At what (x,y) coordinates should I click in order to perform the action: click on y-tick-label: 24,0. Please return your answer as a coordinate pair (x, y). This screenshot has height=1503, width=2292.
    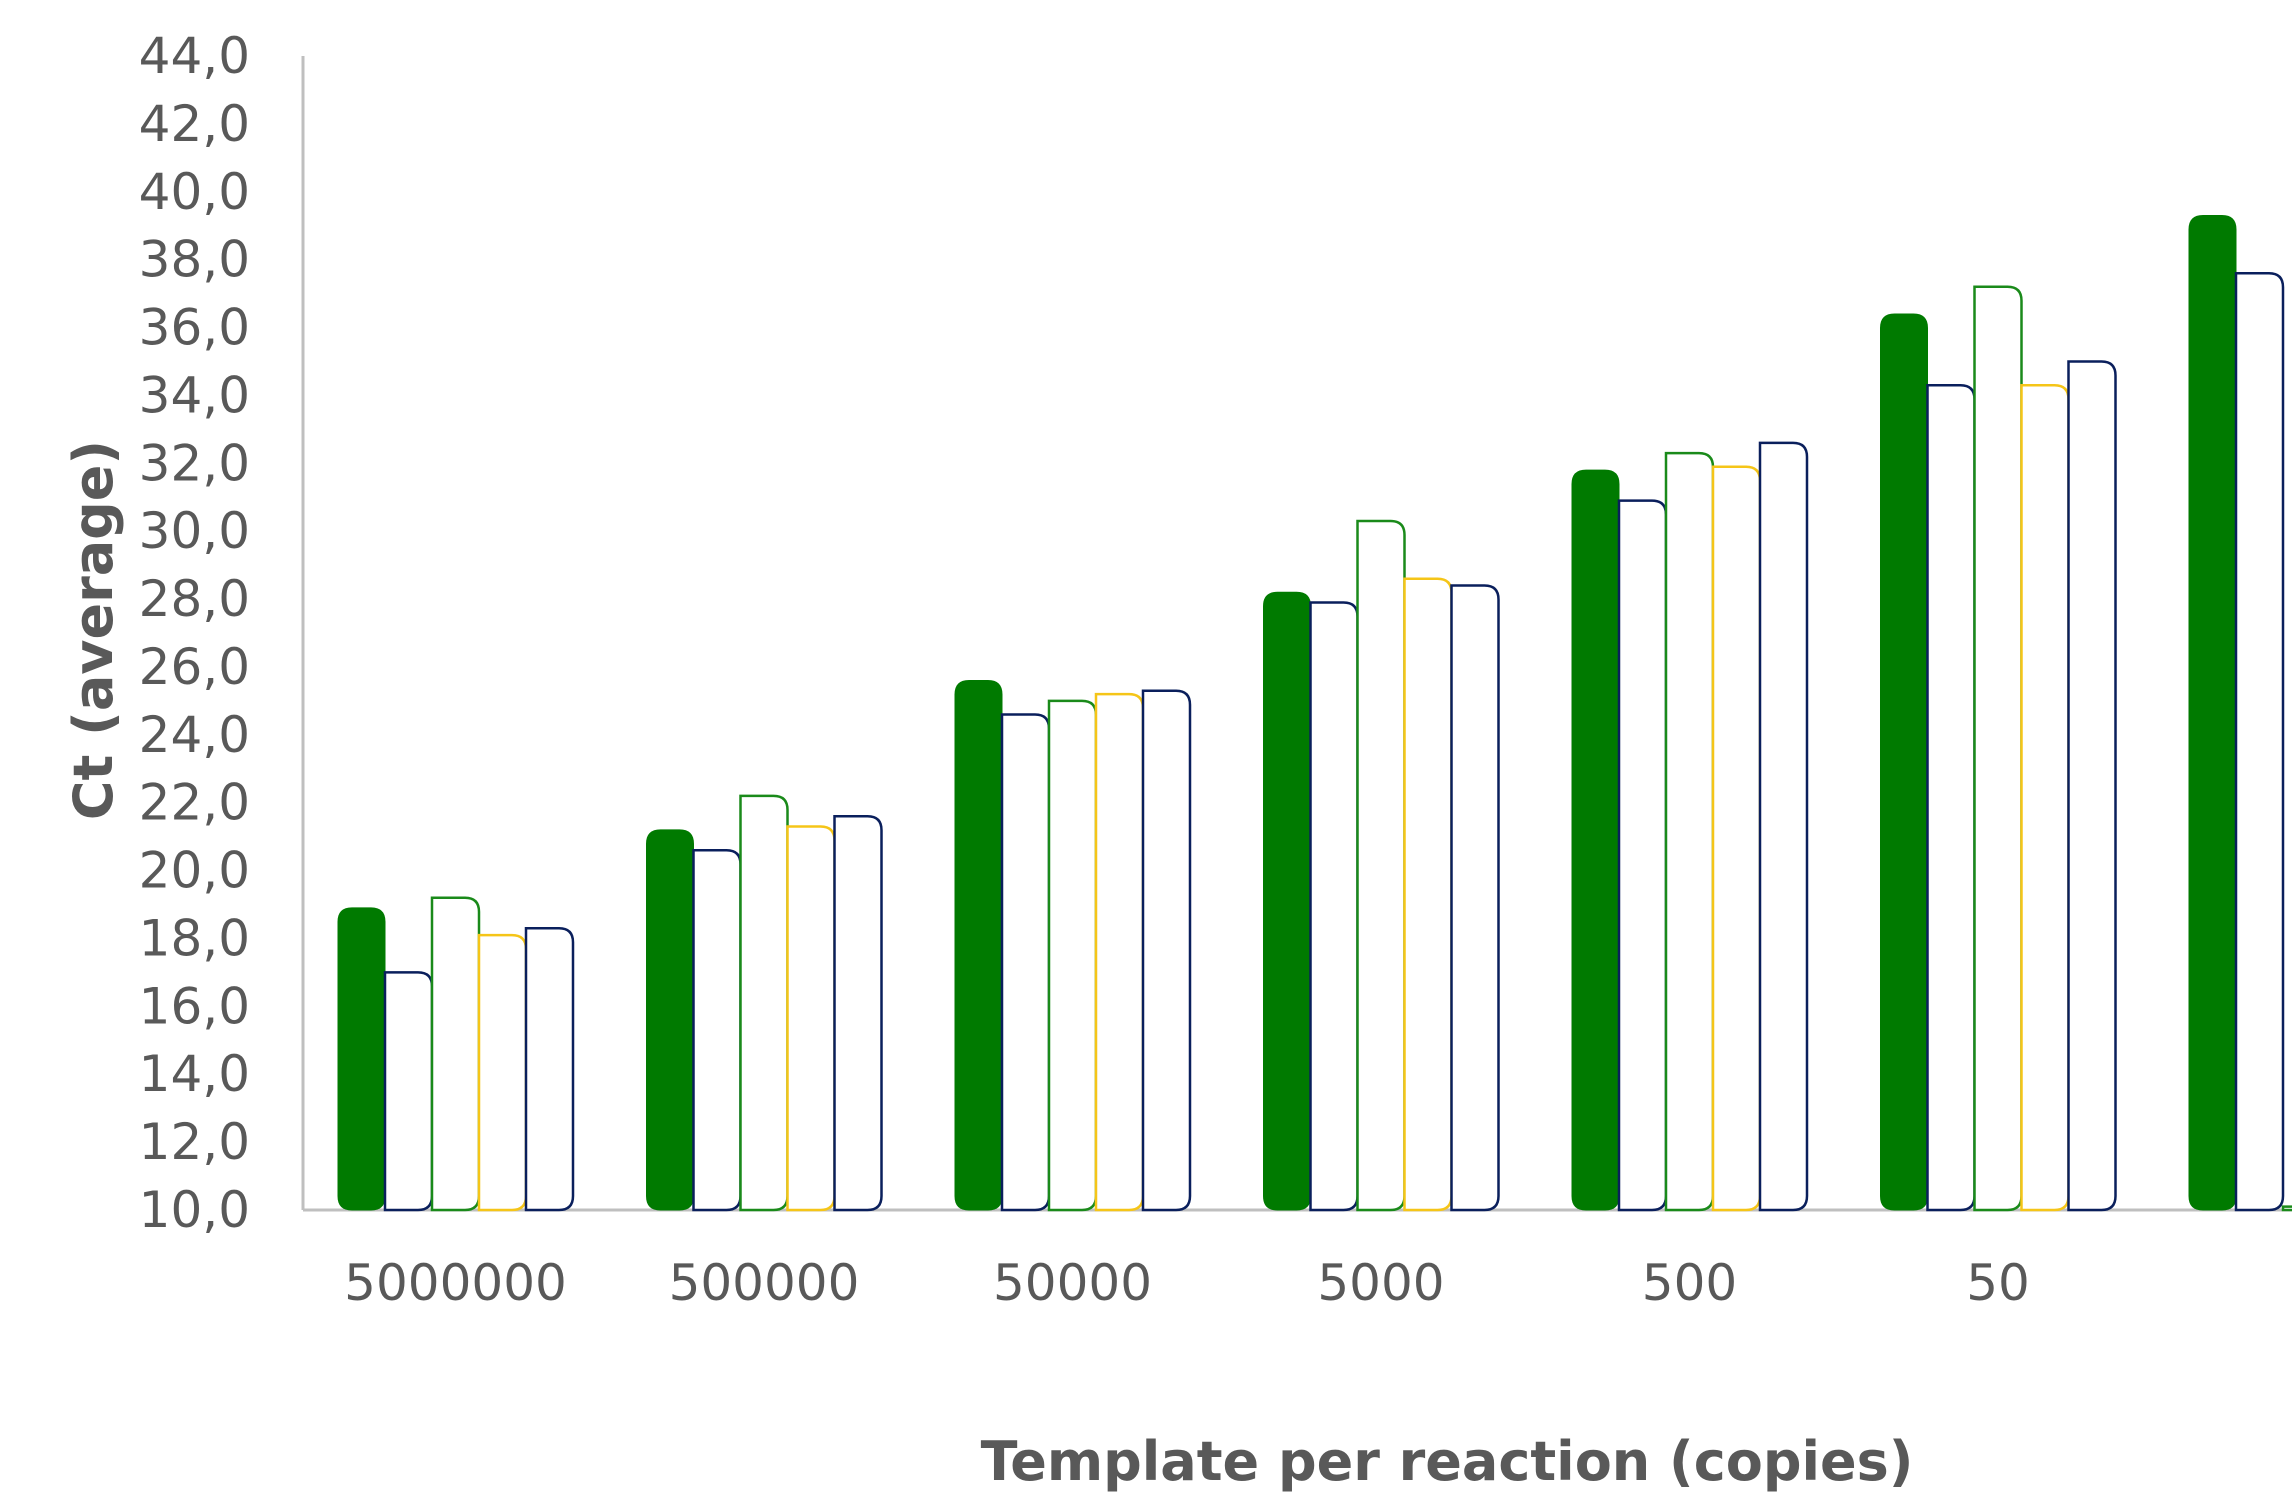
    Looking at the image, I should click on (194, 735).